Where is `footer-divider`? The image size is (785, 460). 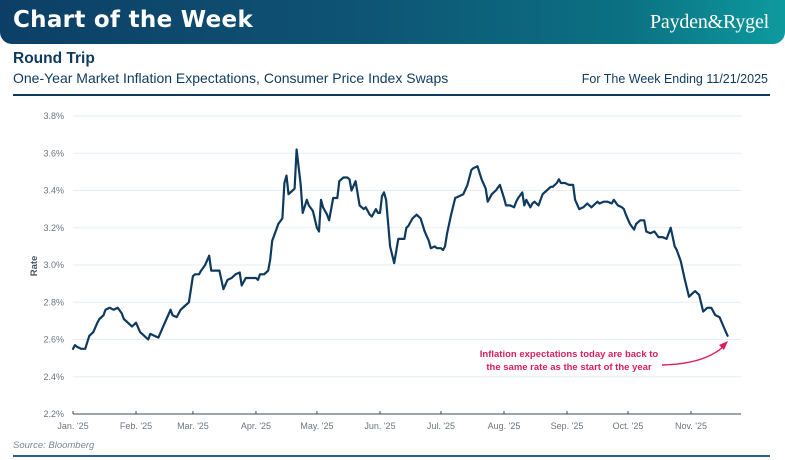 footer-divider is located at coordinates (391, 456).